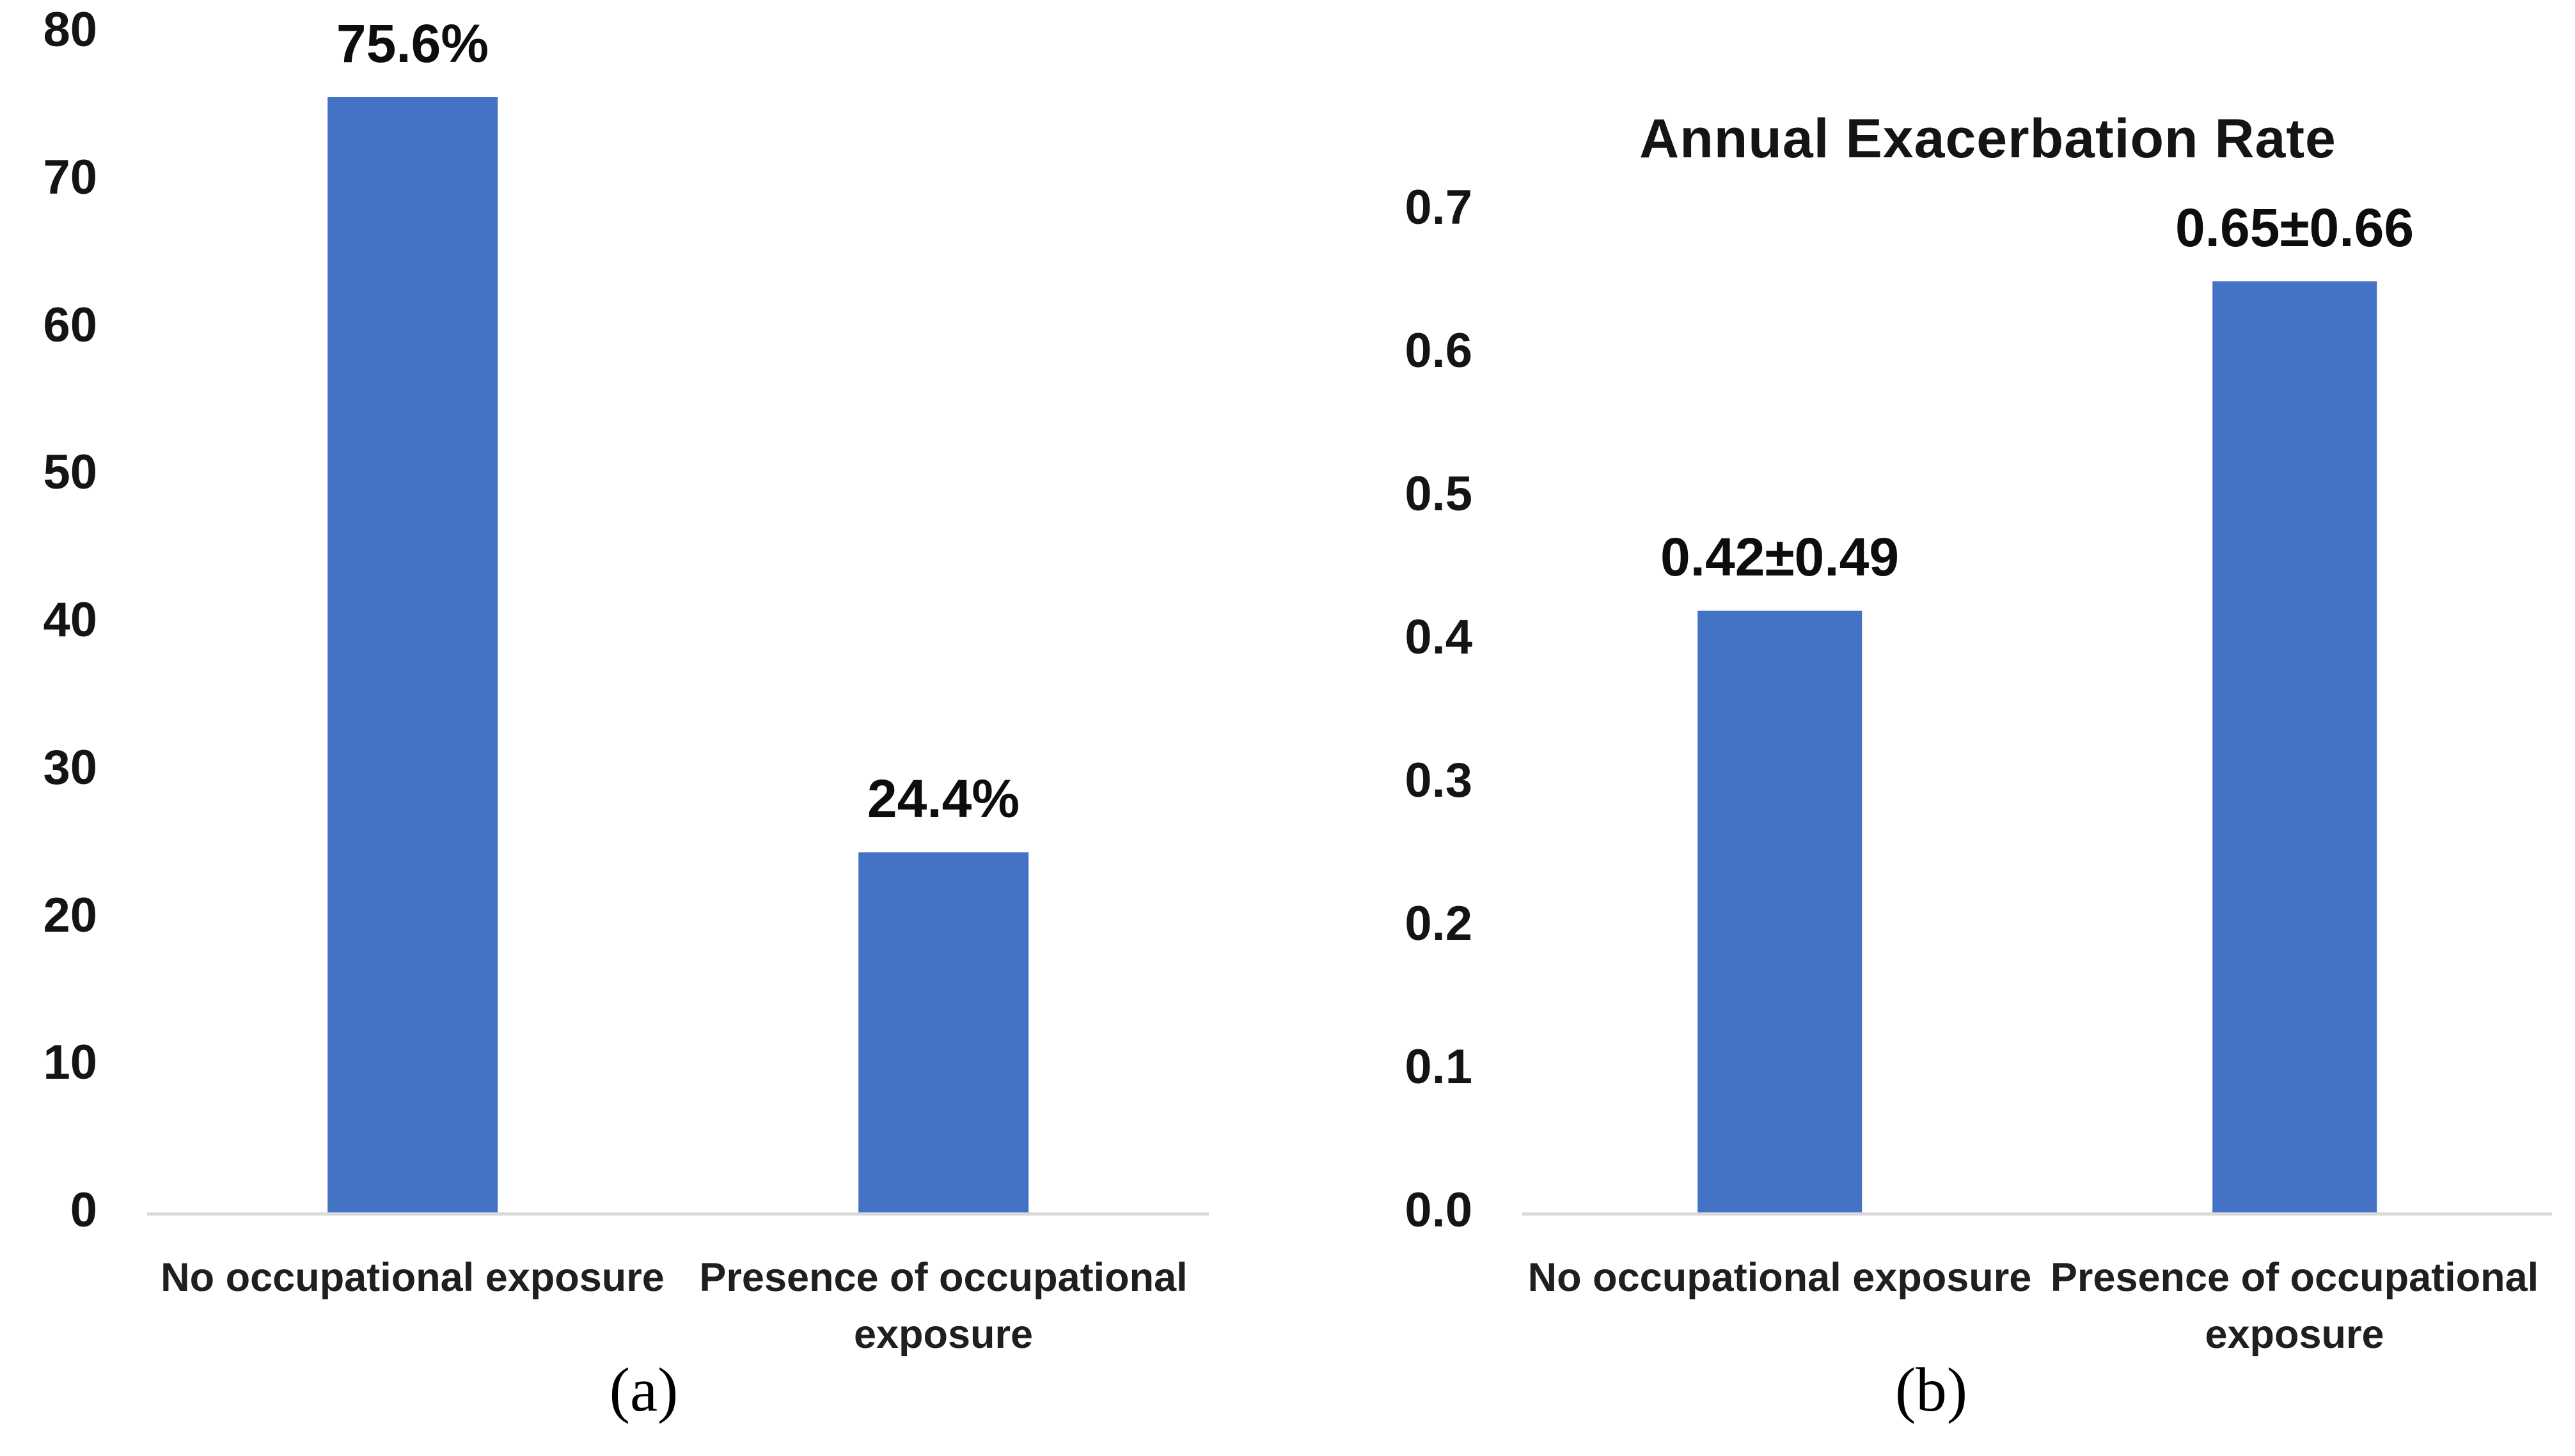  Describe the element at coordinates (1438, 636) in the screenshot. I see `y-tick-label: 0.4` at that location.